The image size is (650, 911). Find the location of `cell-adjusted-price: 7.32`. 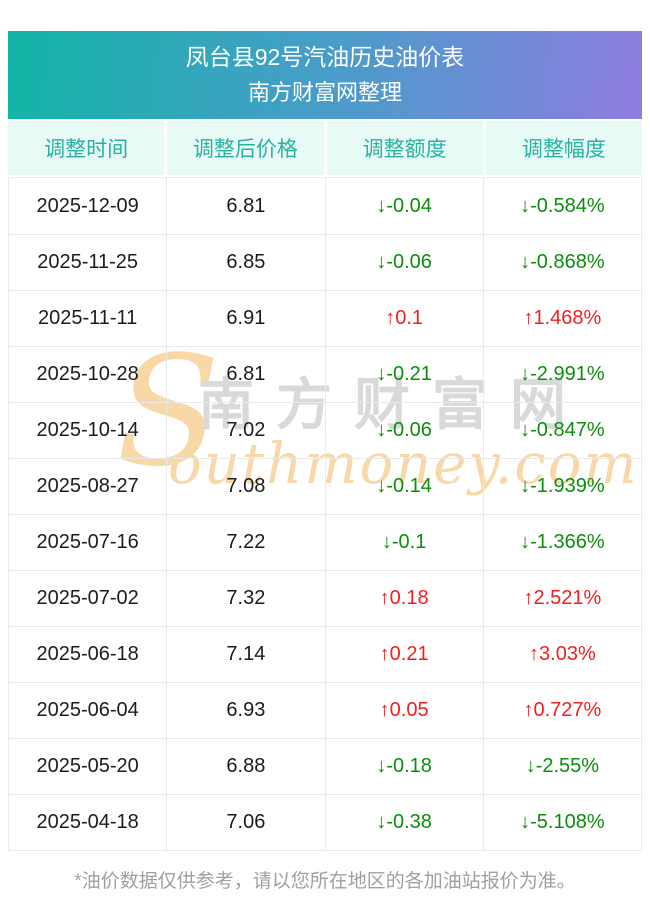

cell-adjusted-price: 7.32 is located at coordinates (245, 598).